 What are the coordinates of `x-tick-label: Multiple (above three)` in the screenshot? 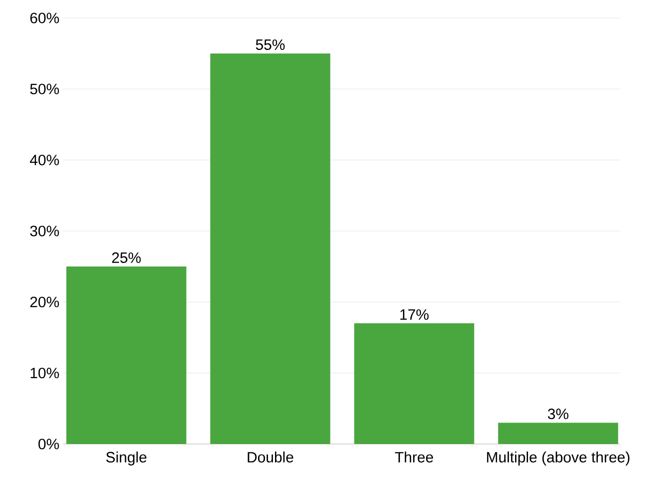 It's located at (558, 459).